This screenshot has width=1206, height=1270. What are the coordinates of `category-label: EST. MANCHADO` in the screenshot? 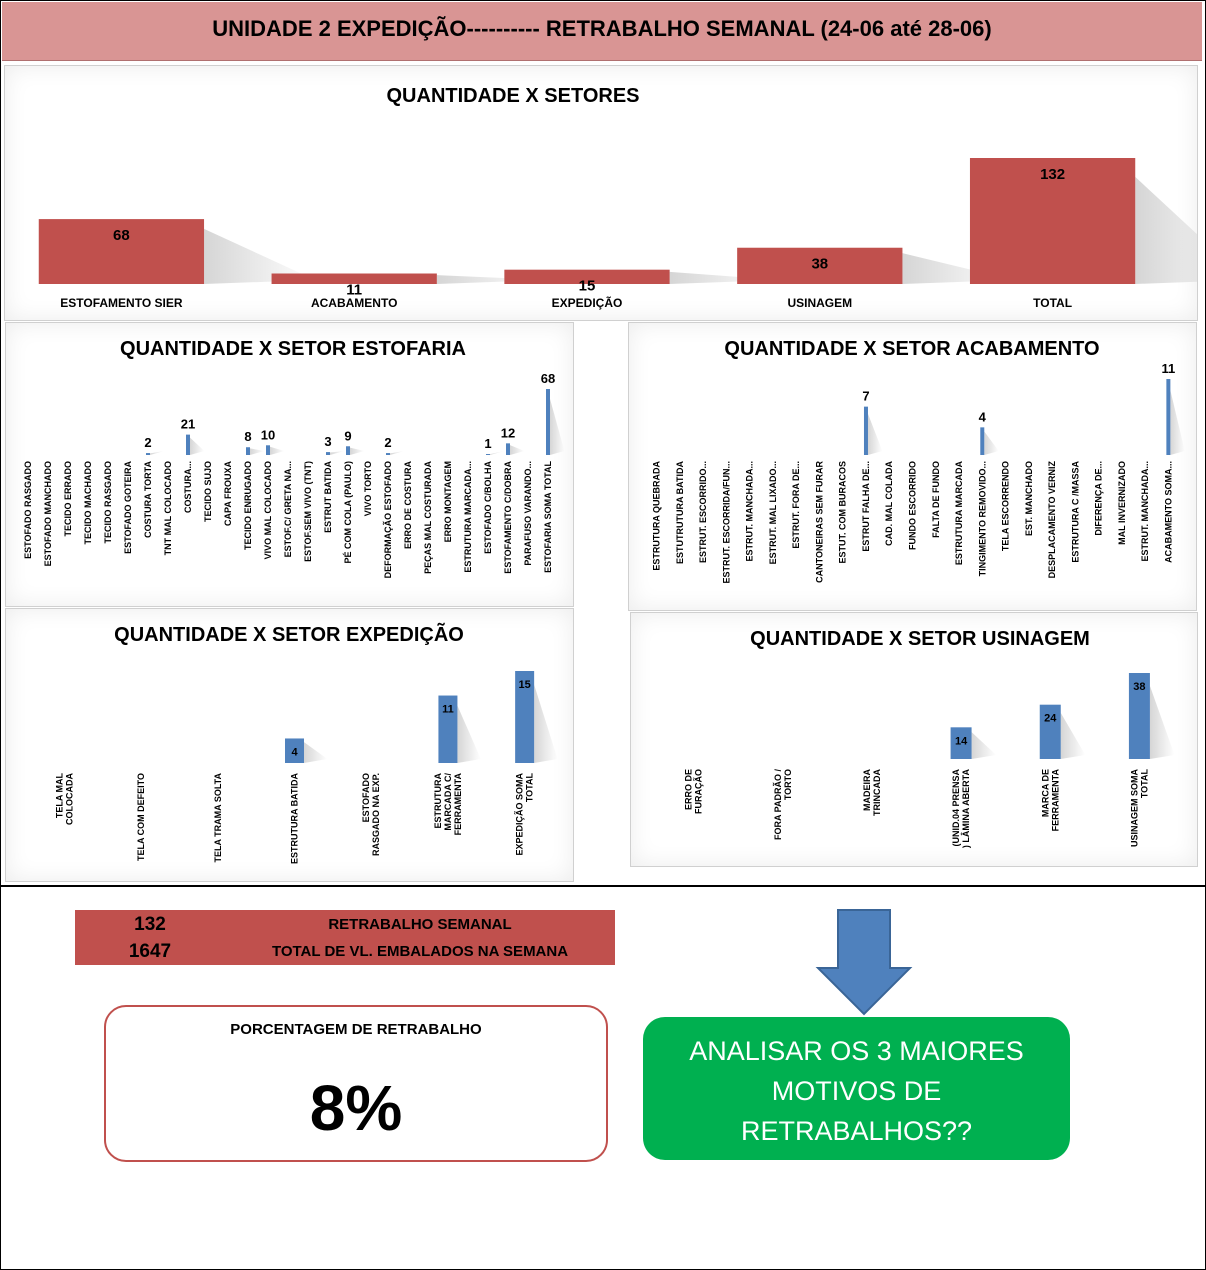 It's located at (1029, 498).